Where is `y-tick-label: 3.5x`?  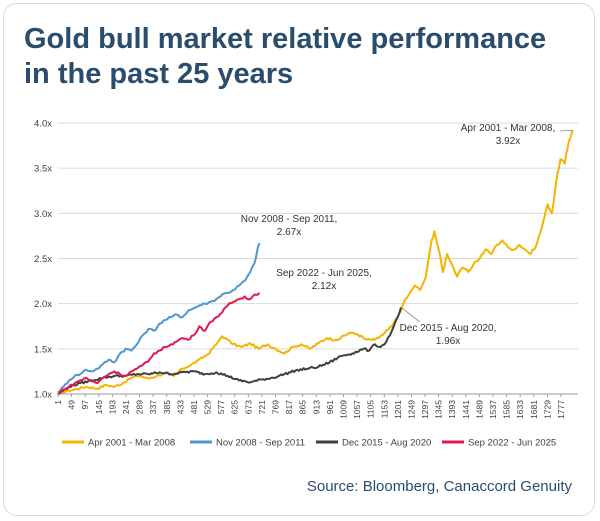
y-tick-label: 3.5x is located at coordinates (43, 169).